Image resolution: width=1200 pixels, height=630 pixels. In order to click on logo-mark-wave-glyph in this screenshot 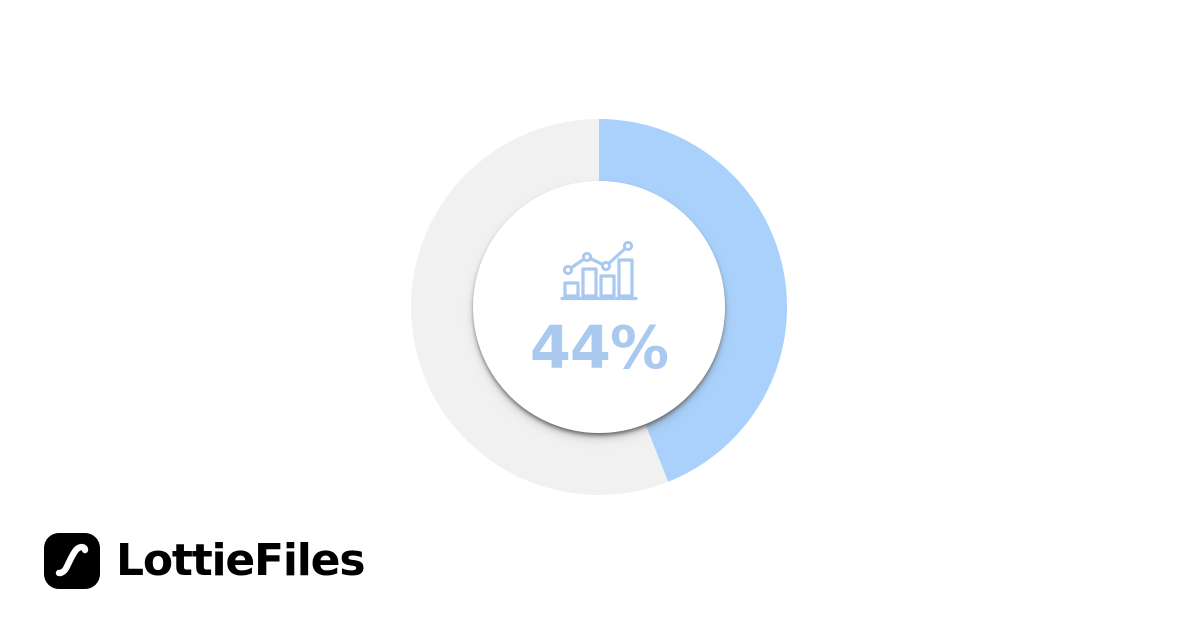, I will do `click(72, 560)`.